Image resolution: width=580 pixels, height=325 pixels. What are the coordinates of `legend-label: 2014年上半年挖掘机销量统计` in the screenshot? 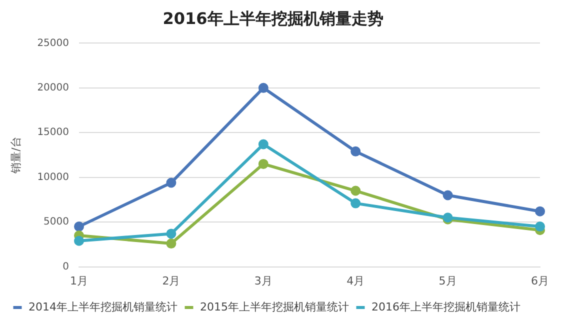 It's located at (103, 307).